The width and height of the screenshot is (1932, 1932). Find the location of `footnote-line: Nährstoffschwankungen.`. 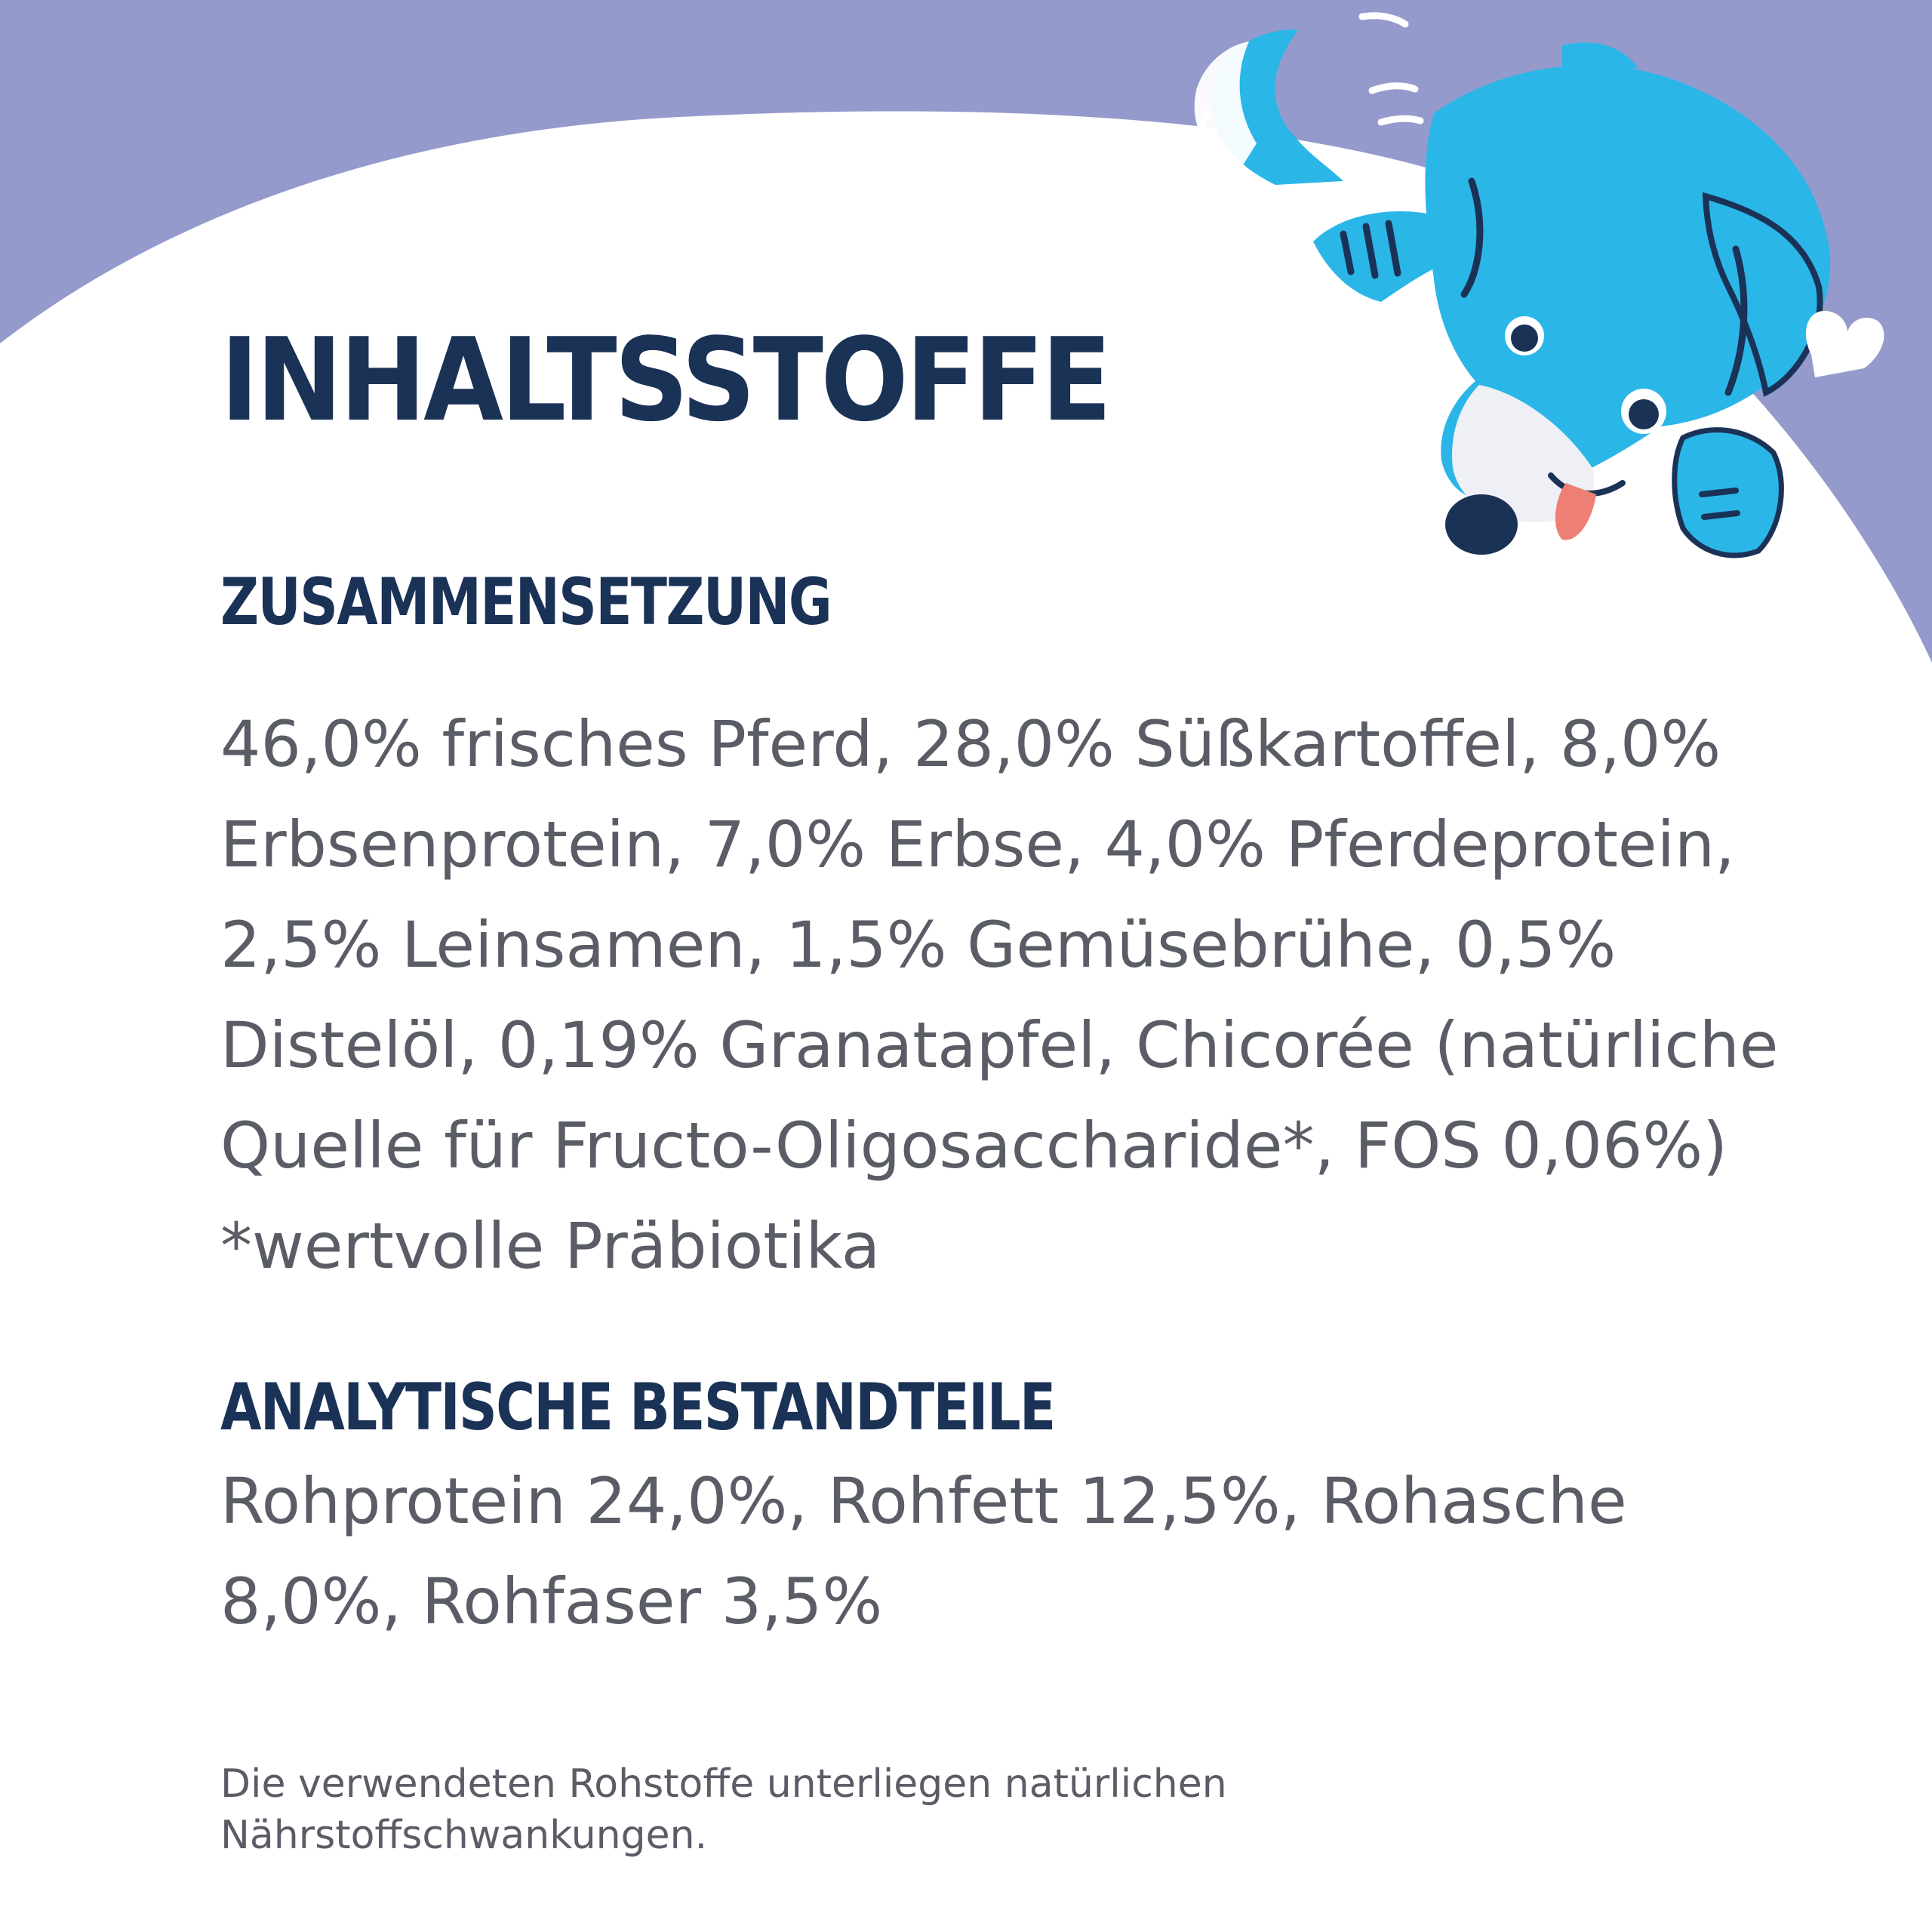

footnote-line: Nährstoffschwankungen. is located at coordinates (464, 1835).